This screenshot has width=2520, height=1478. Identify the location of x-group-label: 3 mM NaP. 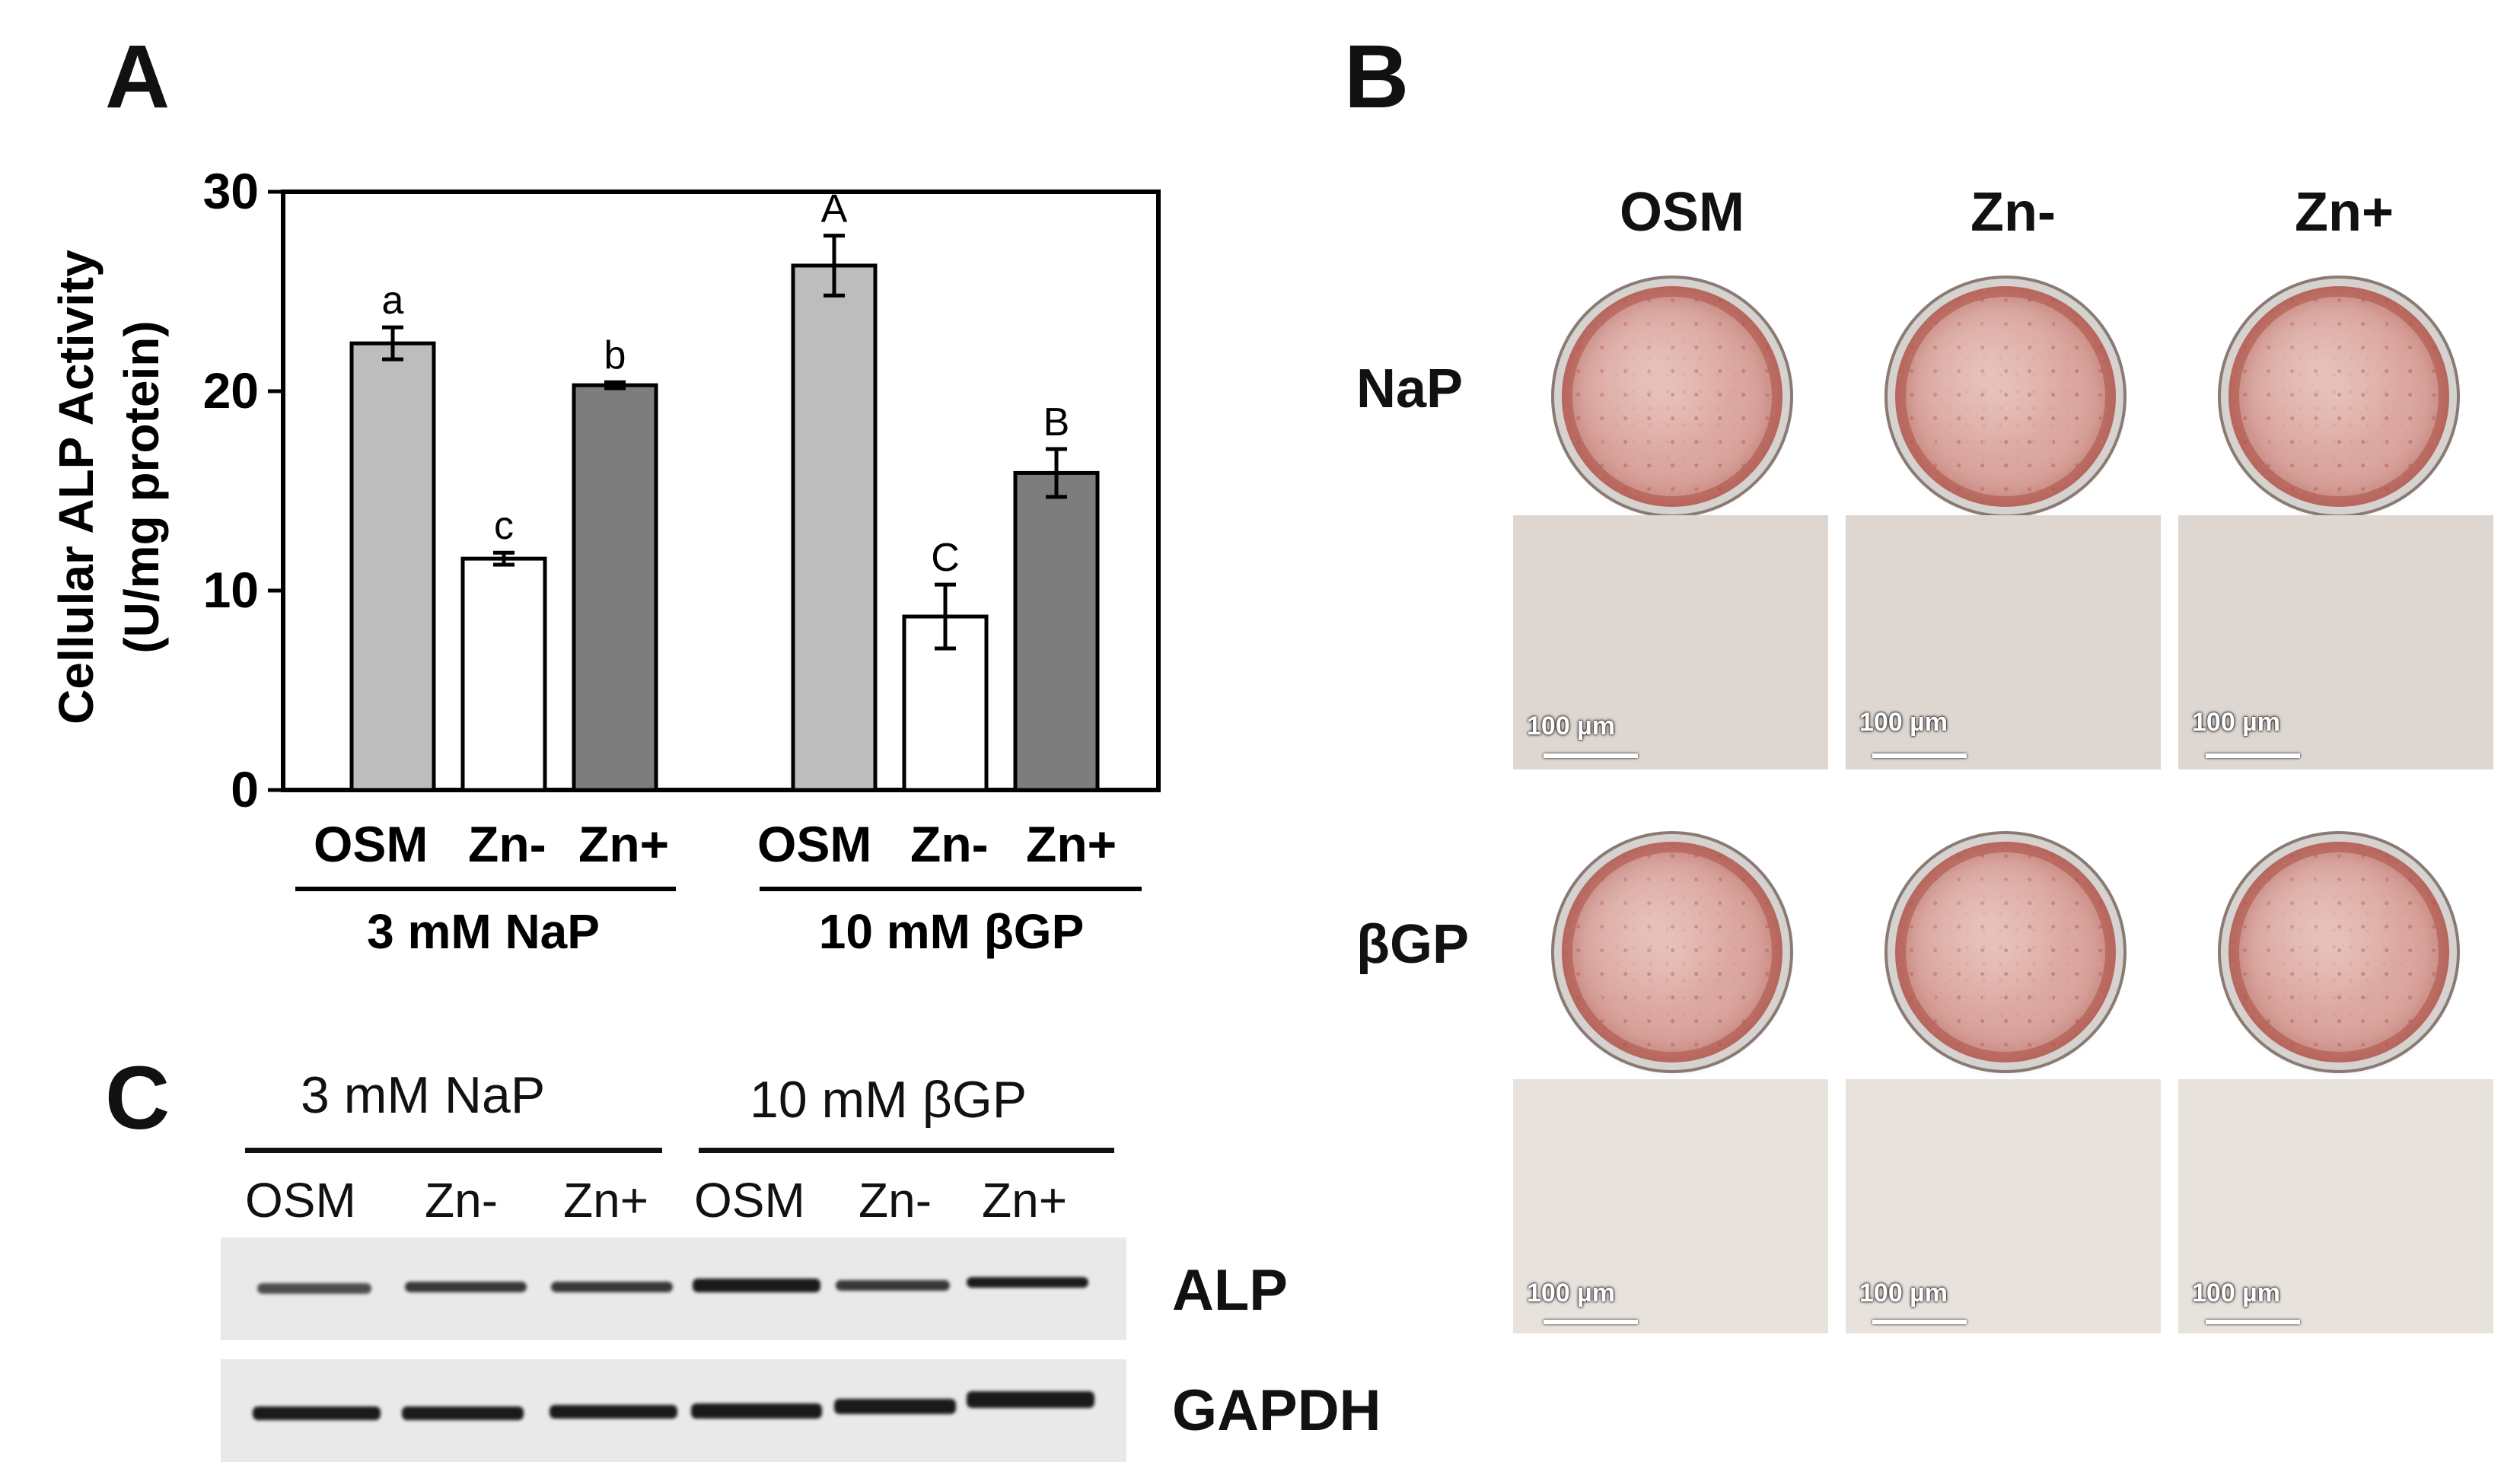
(483, 931).